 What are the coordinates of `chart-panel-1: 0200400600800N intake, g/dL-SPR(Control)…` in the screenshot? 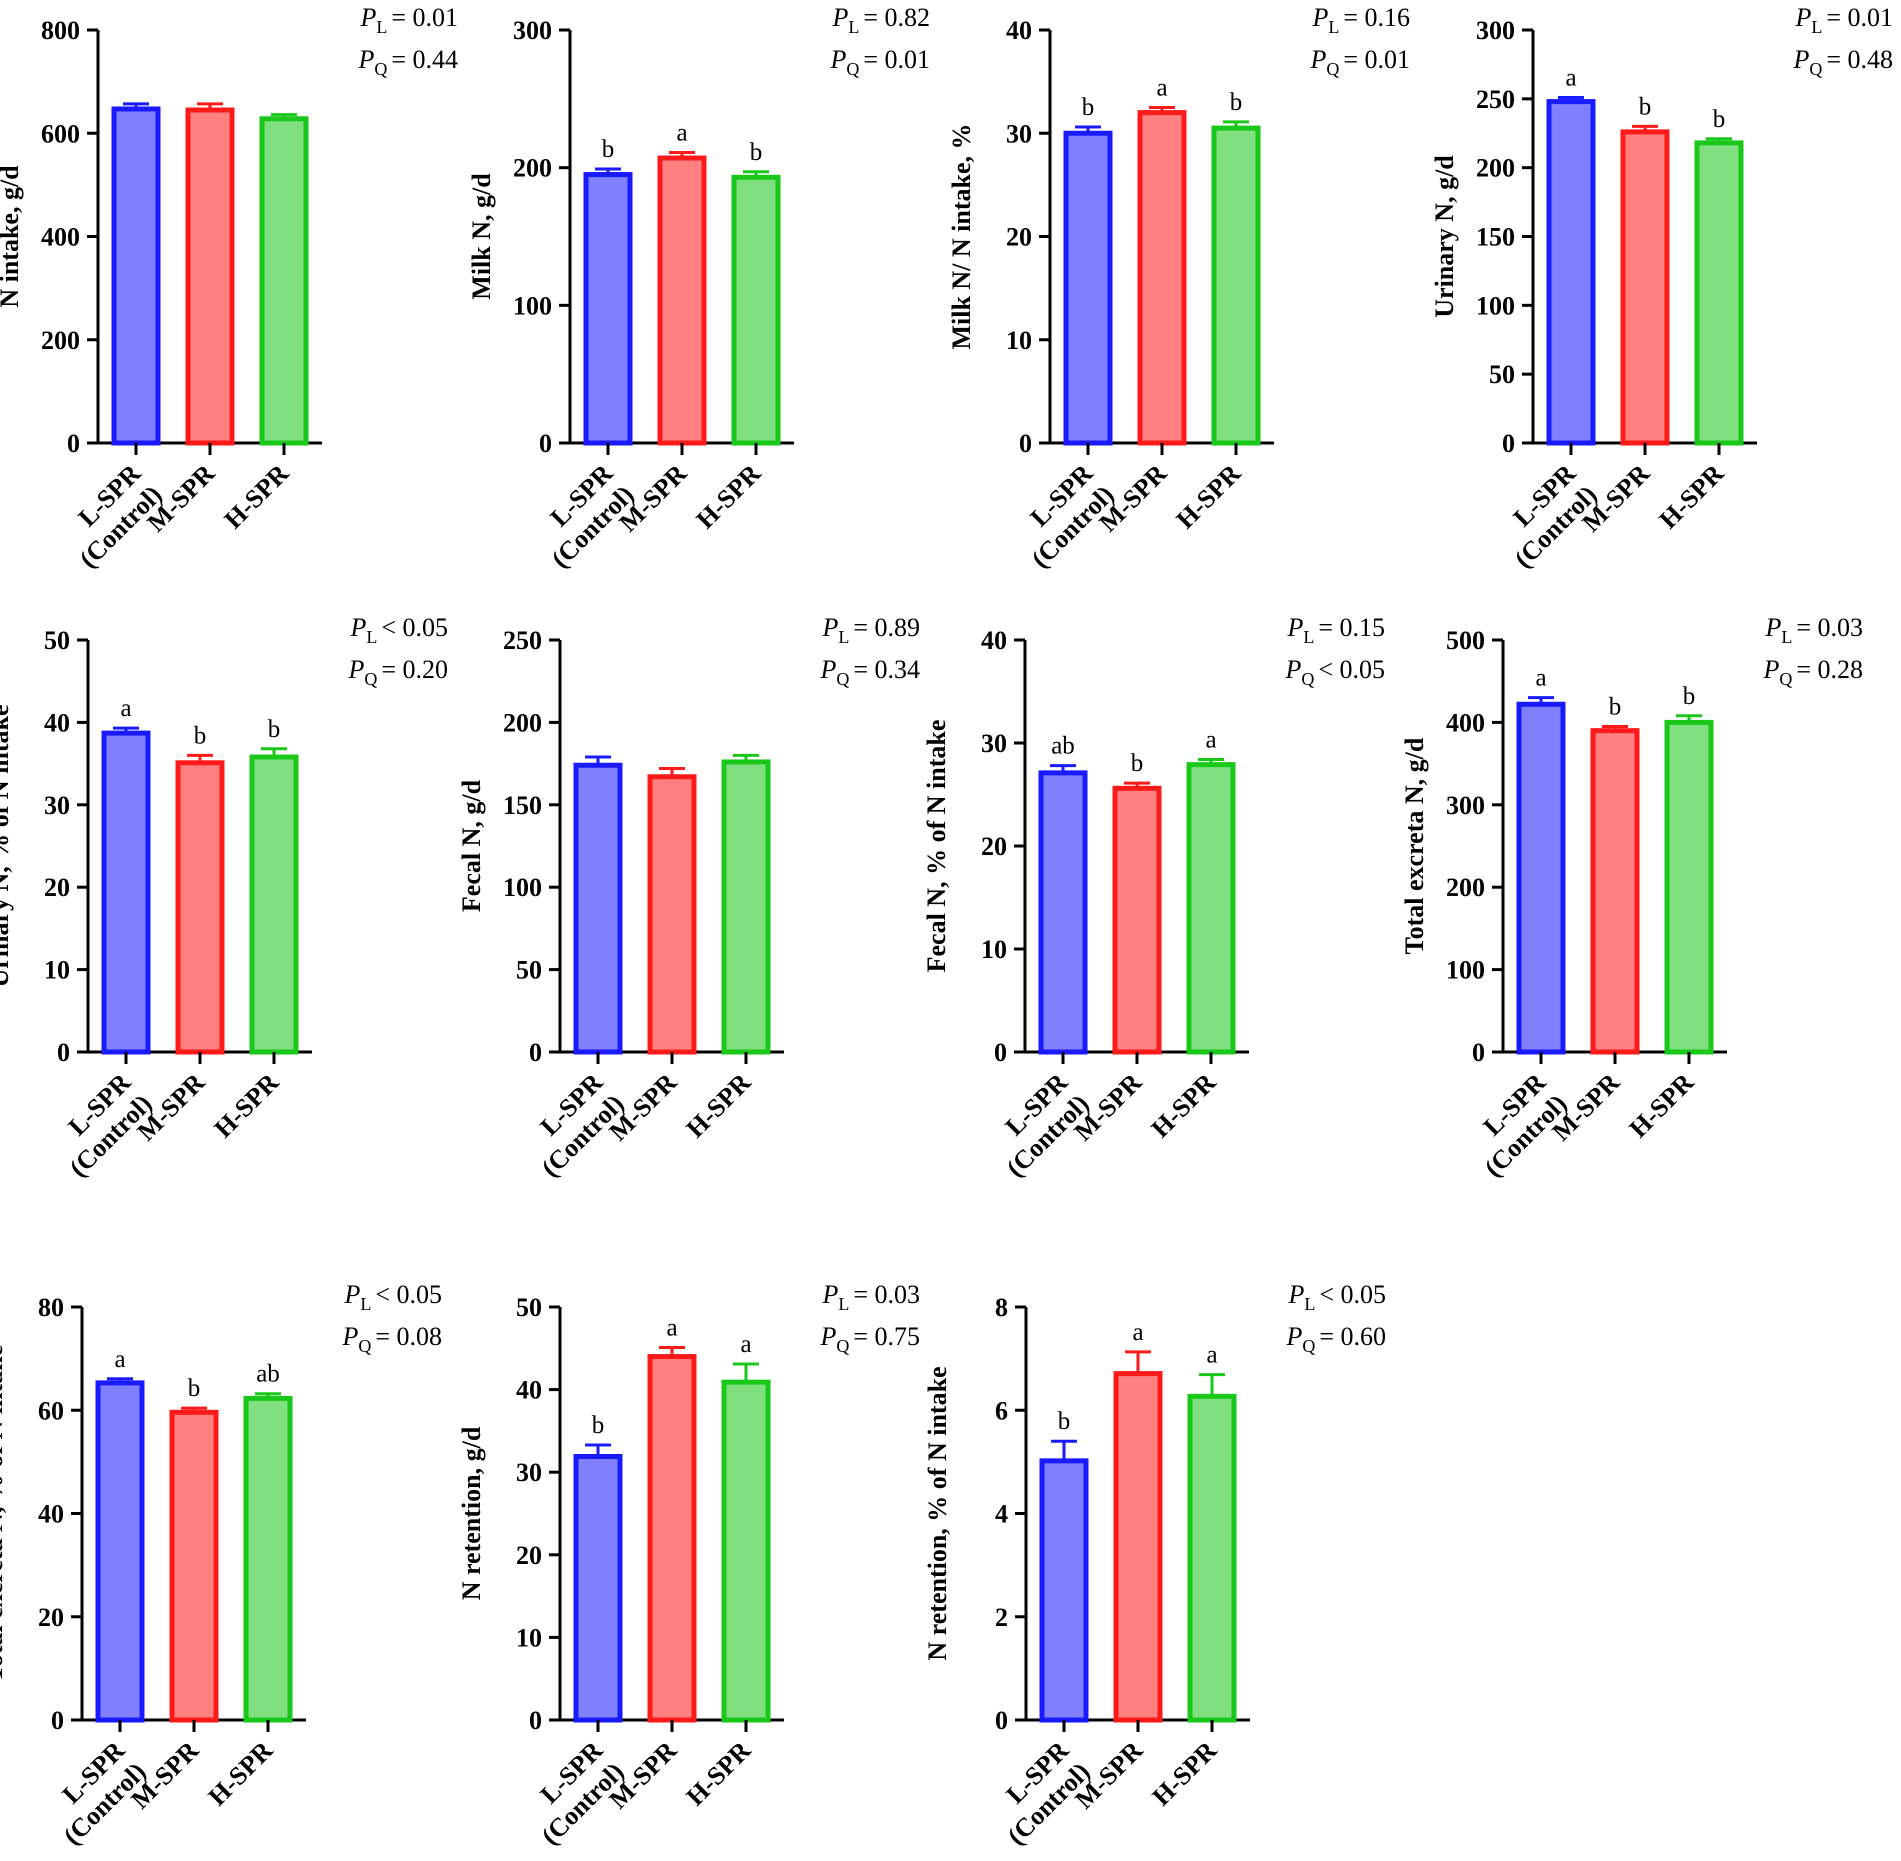 It's located at (229, 288).